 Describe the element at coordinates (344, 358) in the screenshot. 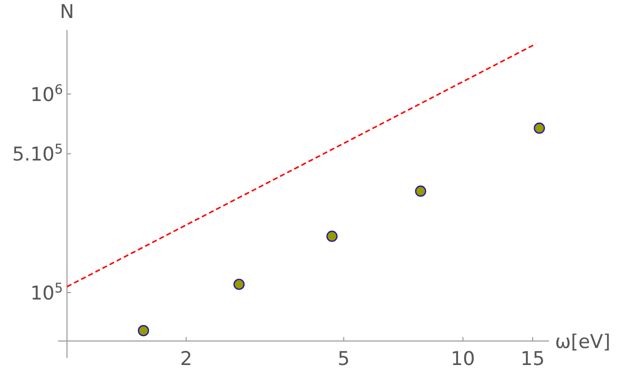

I see `x-tick-label: 5` at that location.